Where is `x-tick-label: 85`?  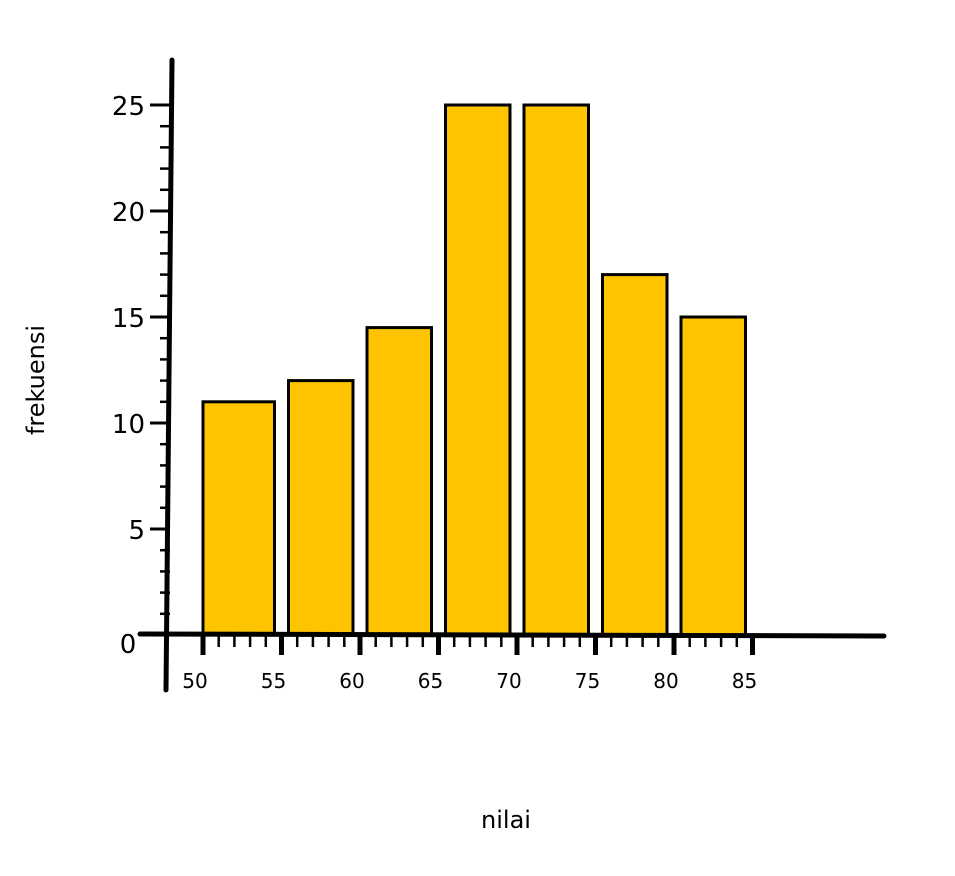 x-tick-label: 85 is located at coordinates (744, 681).